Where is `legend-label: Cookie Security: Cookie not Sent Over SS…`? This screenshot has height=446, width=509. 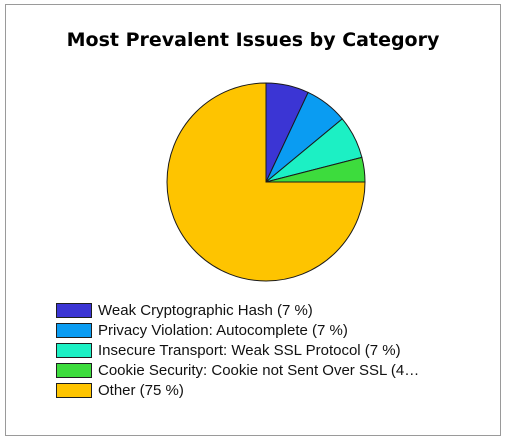 legend-label: Cookie Security: Cookie not Sent Over SS… is located at coordinates (259, 370).